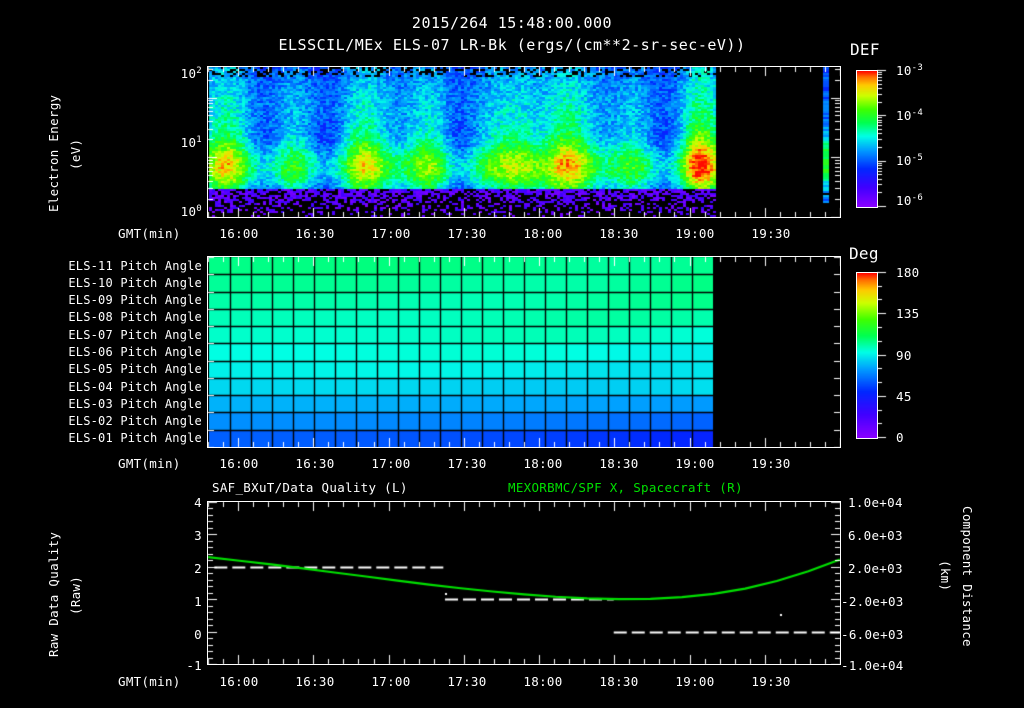 The width and height of the screenshot is (1024, 708). I want to click on quality-ylabel-left-unit: (Raw), so click(75, 595).